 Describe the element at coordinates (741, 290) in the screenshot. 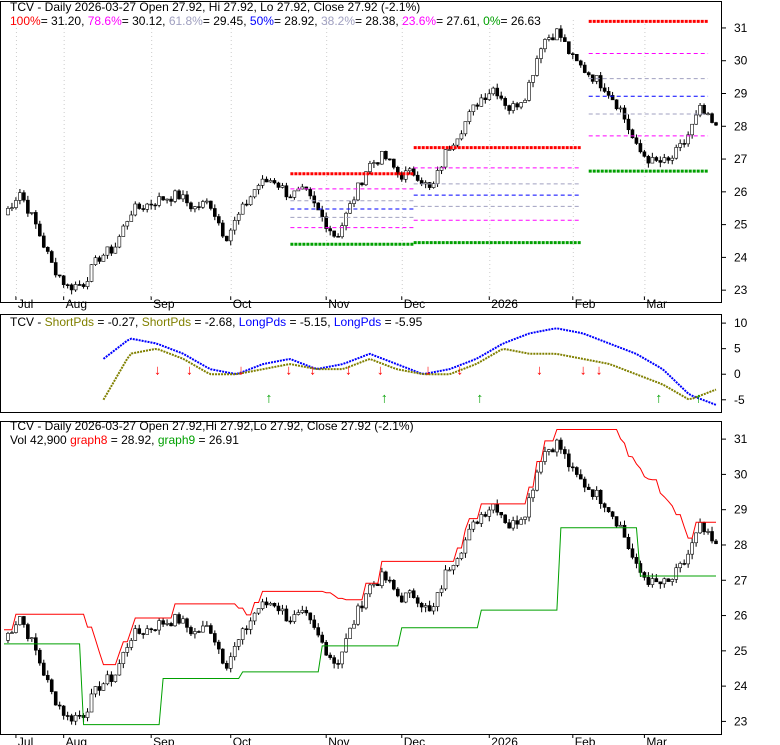

I see `y-tick-label: 23` at that location.